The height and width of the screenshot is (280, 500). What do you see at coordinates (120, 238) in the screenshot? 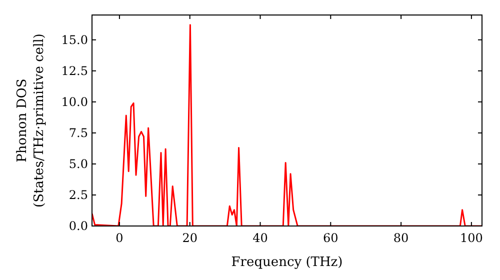
I see `x-tick-label: 0` at bounding box center [120, 238].